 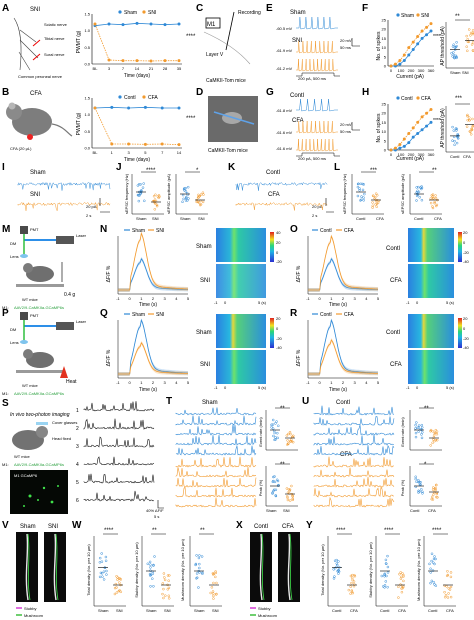 I want to click on colorbar, so click(x=272, y=333).